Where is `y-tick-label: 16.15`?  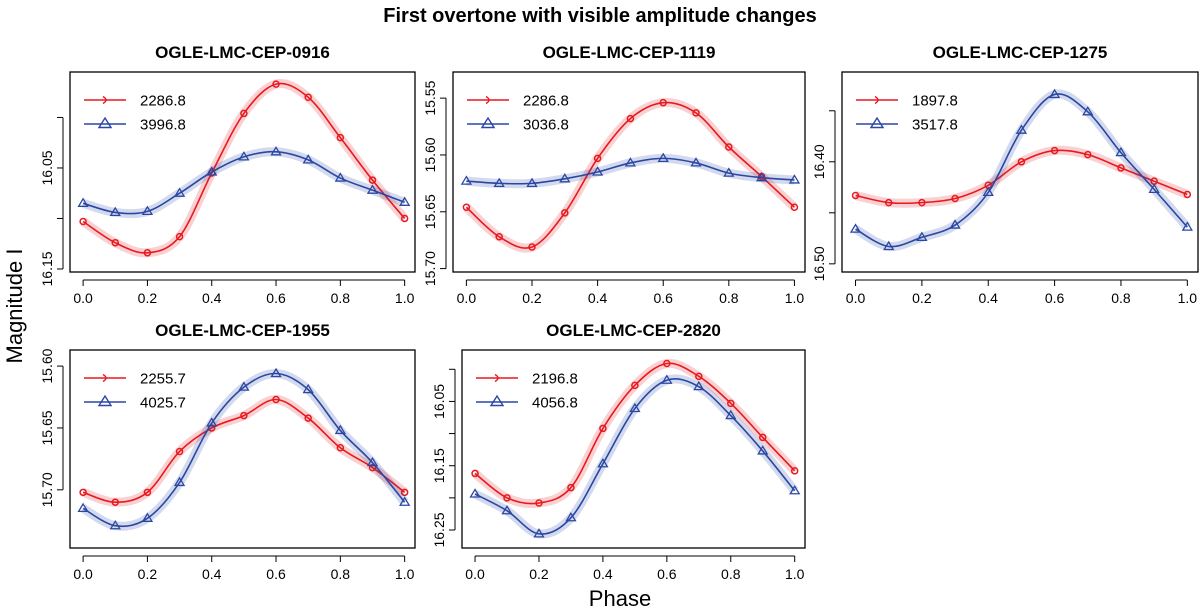
y-tick-label: 16.15 is located at coordinates (47, 268).